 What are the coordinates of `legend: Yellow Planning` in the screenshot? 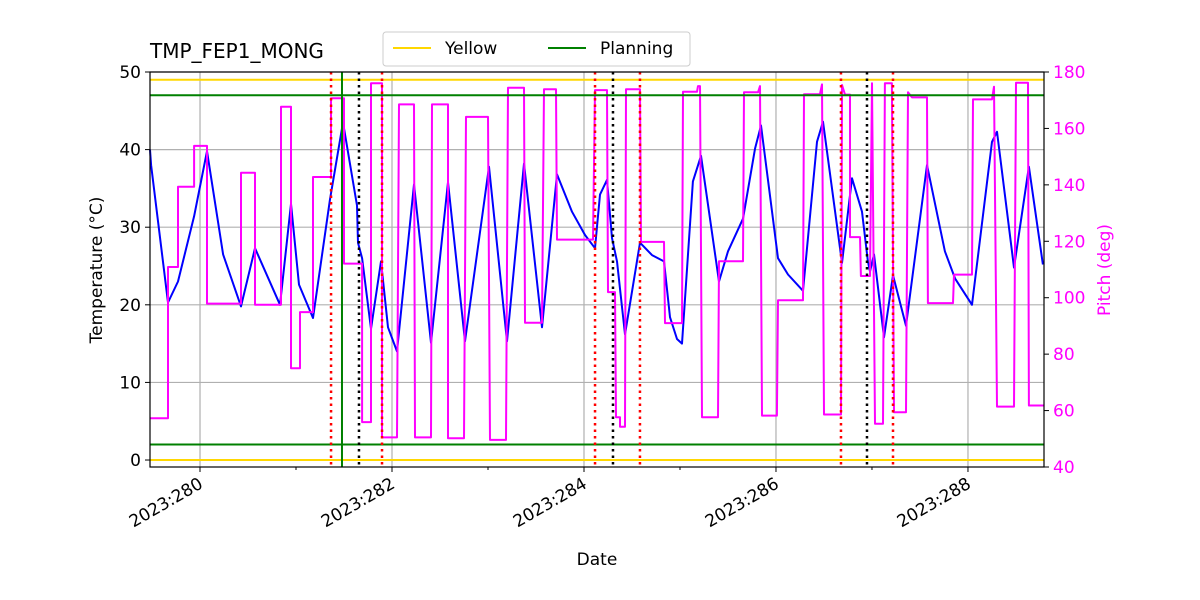 It's located at (536, 49).